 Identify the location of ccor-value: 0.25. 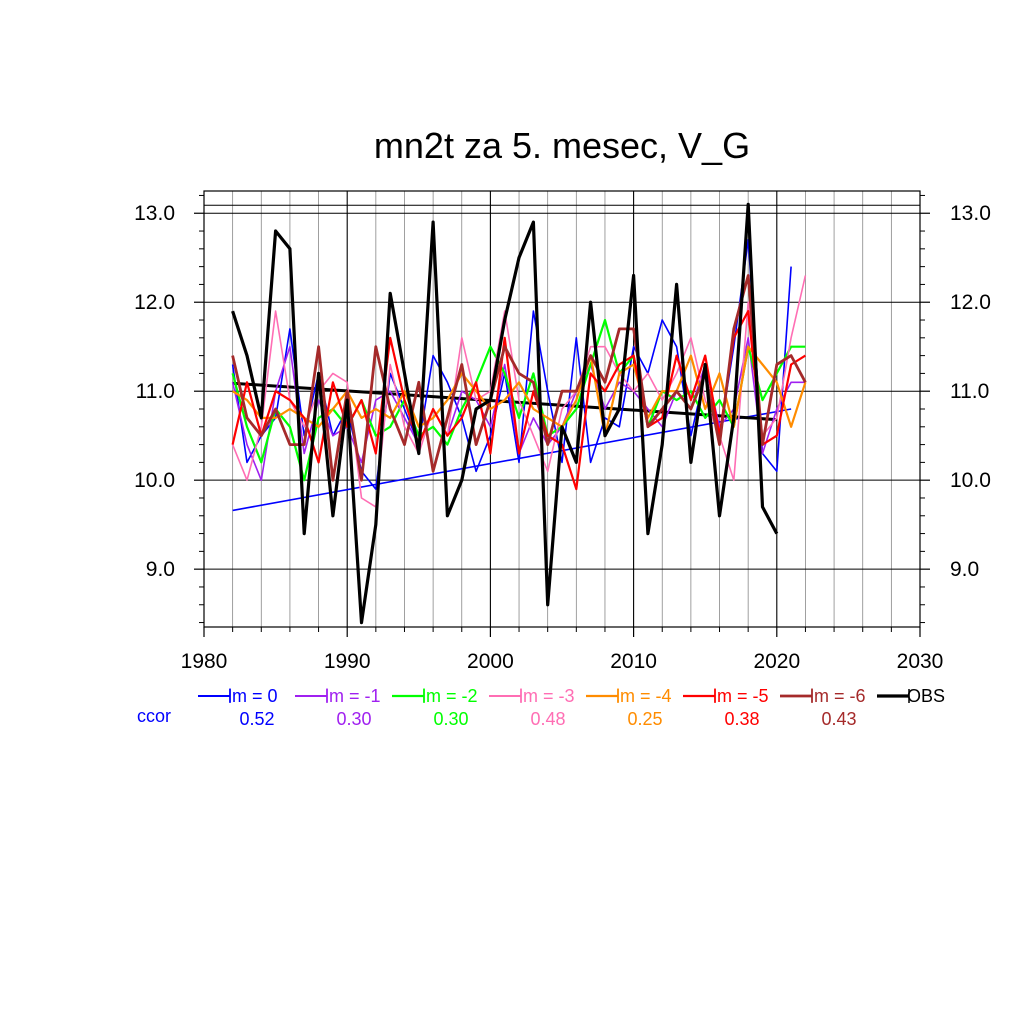
(644, 719).